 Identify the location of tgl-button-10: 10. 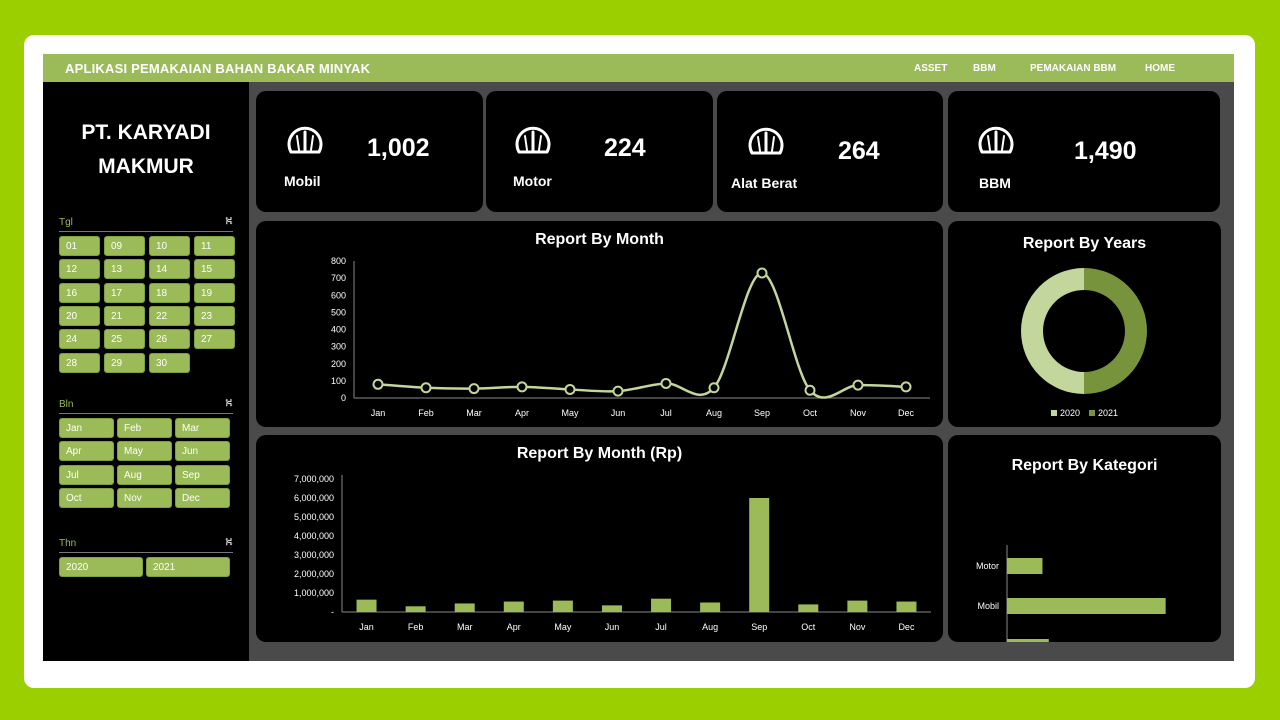
(169, 246).